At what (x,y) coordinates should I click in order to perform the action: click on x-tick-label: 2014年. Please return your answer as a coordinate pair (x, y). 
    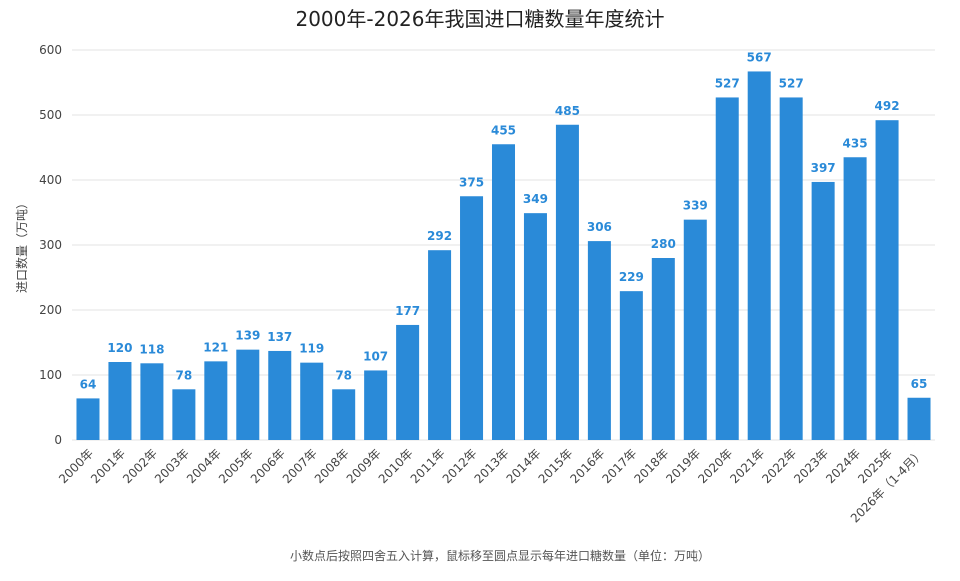
    Looking at the image, I should click on (524, 466).